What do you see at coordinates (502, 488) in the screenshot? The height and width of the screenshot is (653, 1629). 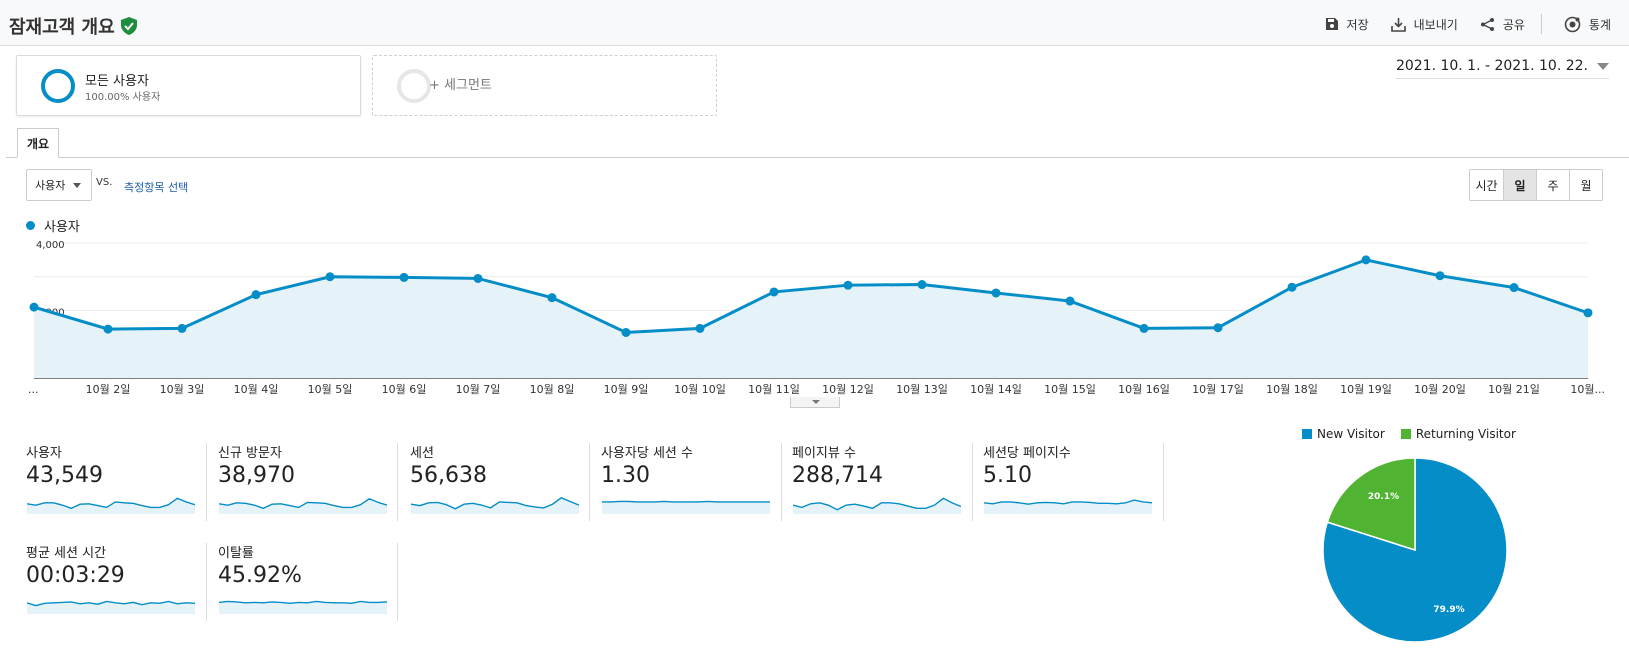 I see `kpi-card: 세션 56,638` at bounding box center [502, 488].